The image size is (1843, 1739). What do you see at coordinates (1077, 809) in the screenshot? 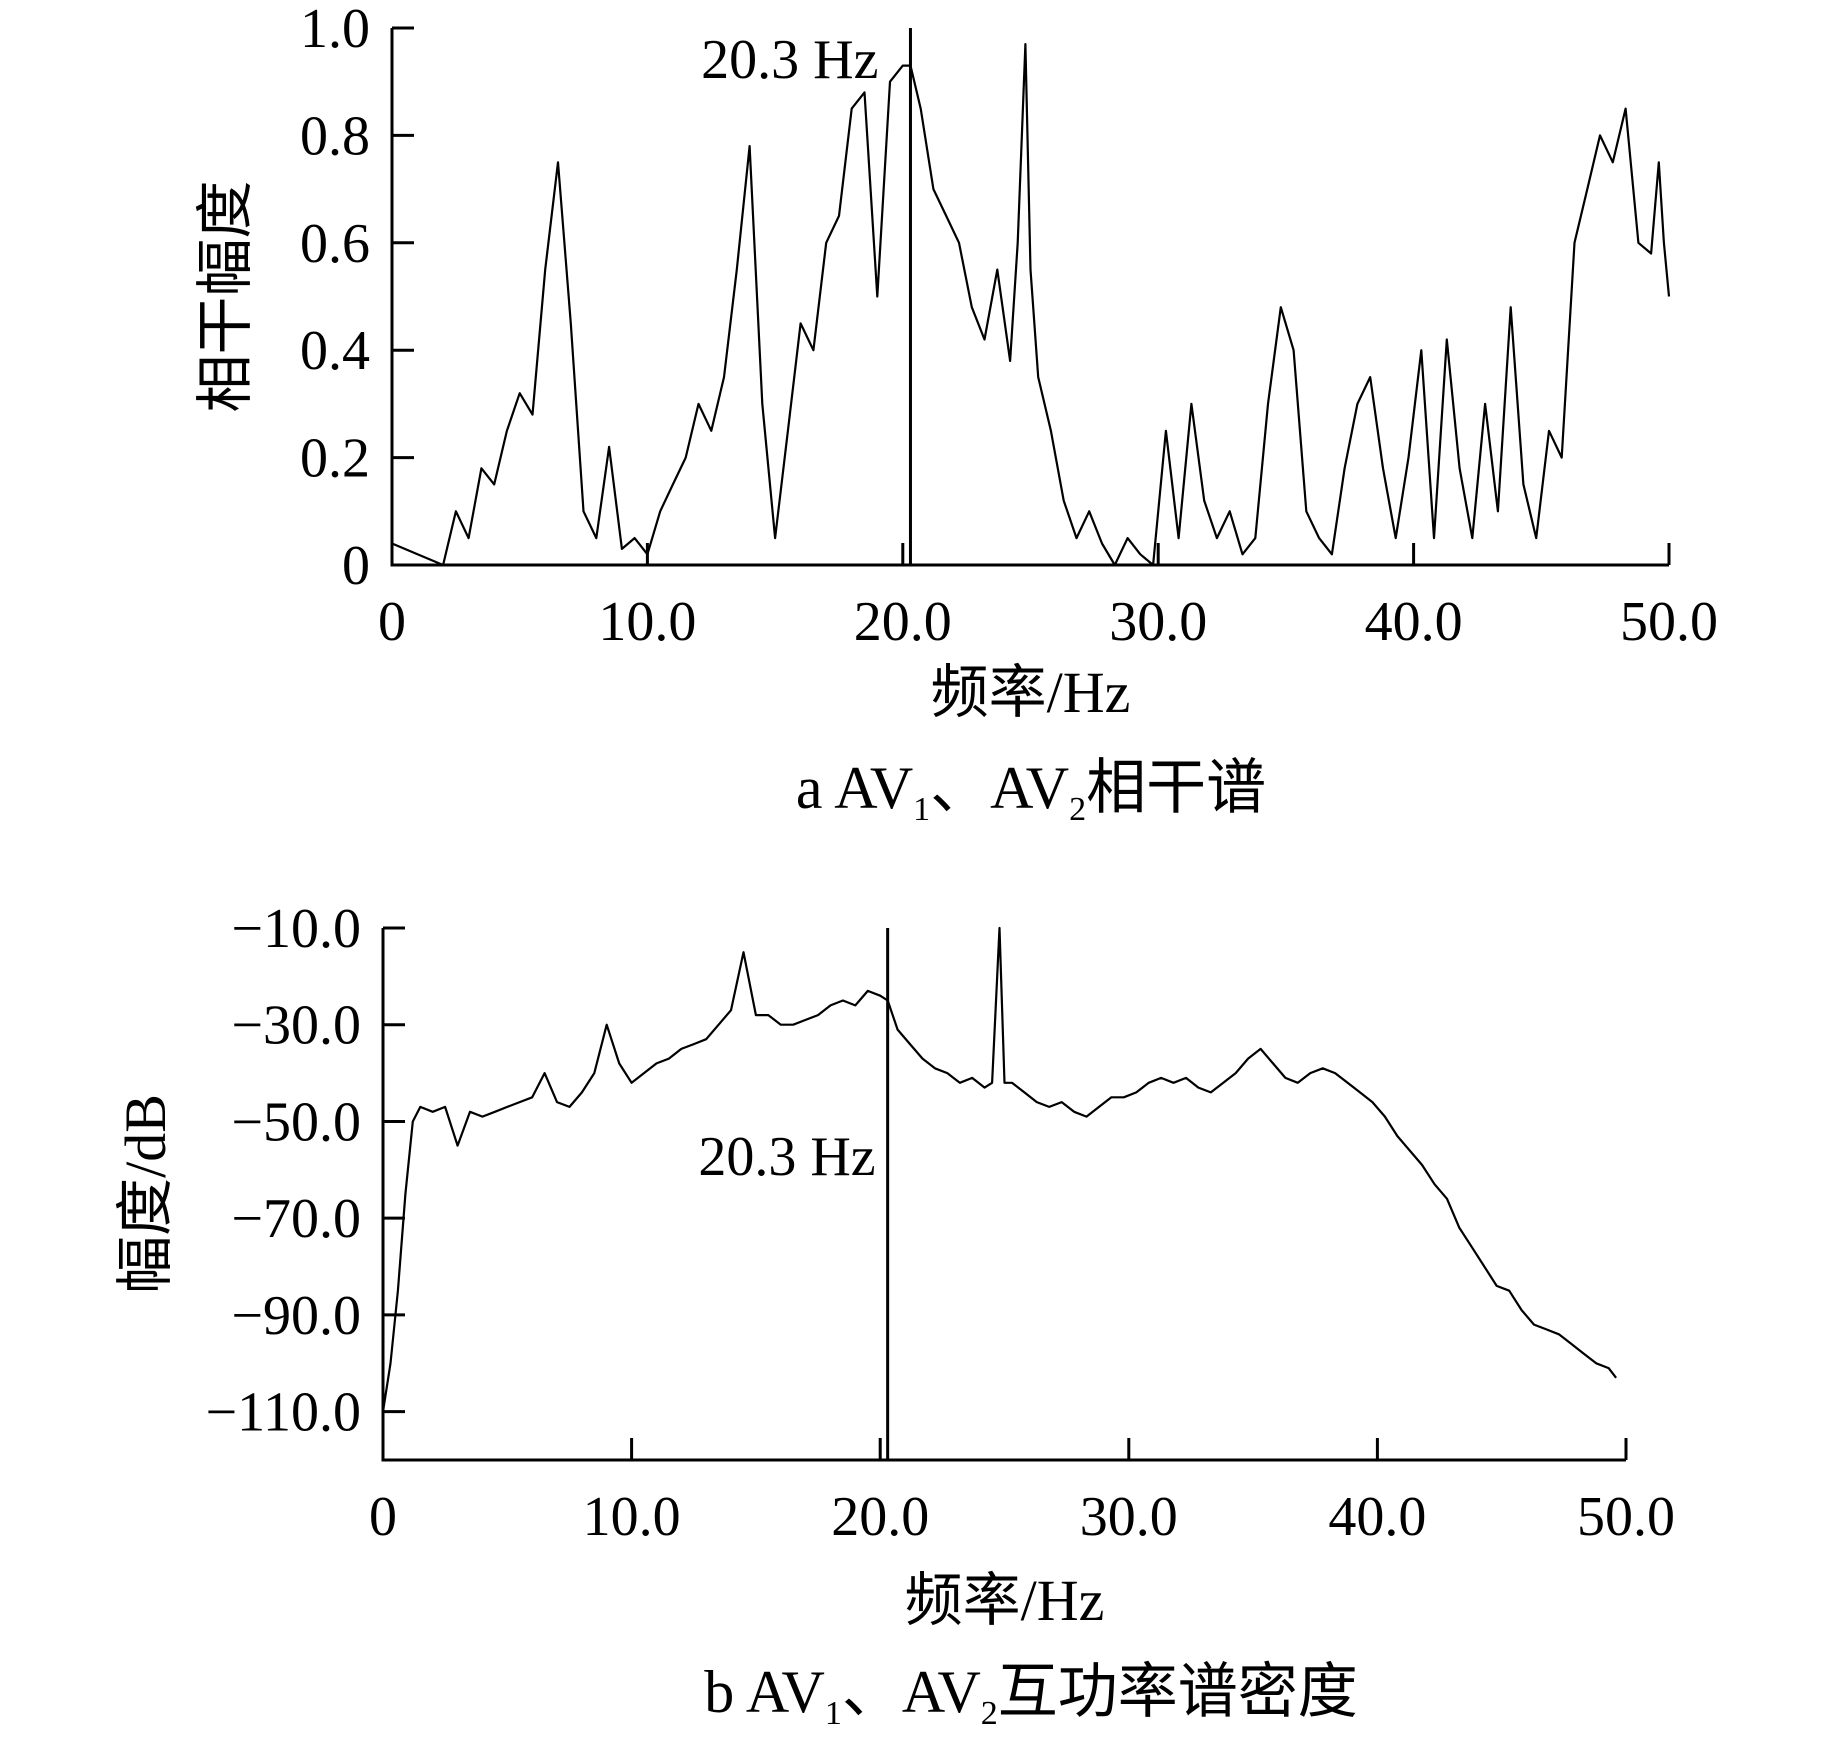
I see `panel-a-caption-sub2: 2` at bounding box center [1077, 809].